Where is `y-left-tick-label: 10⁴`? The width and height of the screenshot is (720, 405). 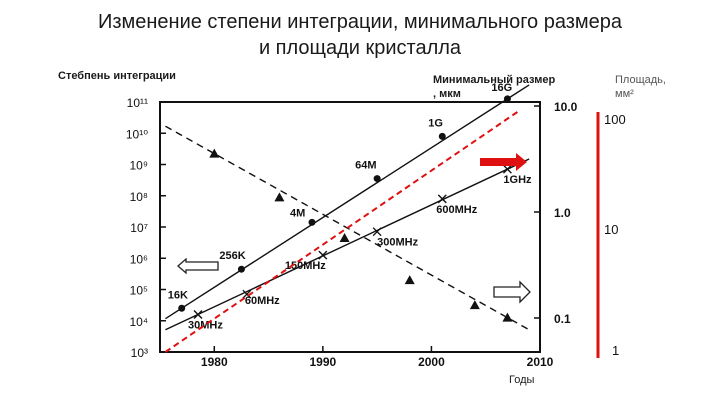 y-left-tick-label: 10⁴ is located at coordinates (138, 322).